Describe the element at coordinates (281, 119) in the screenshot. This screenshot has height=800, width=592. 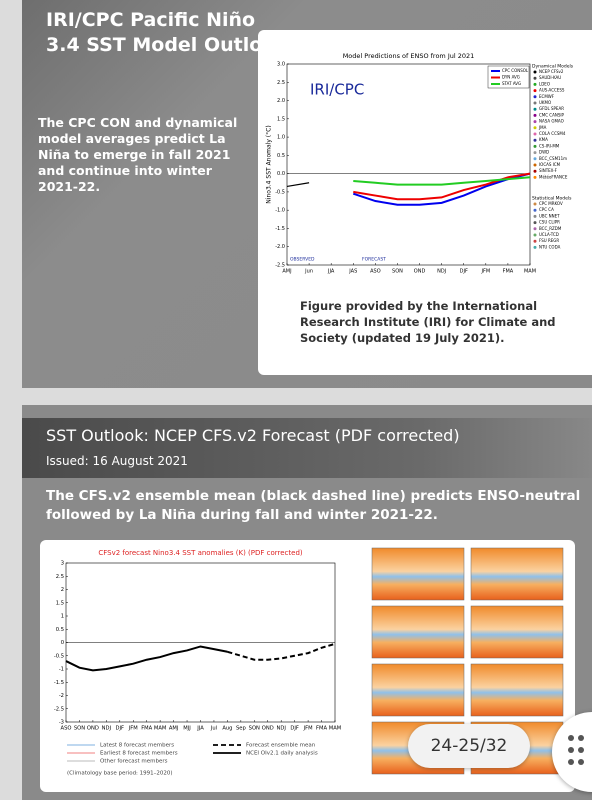
I see `y-tick-label: 1.5` at that location.